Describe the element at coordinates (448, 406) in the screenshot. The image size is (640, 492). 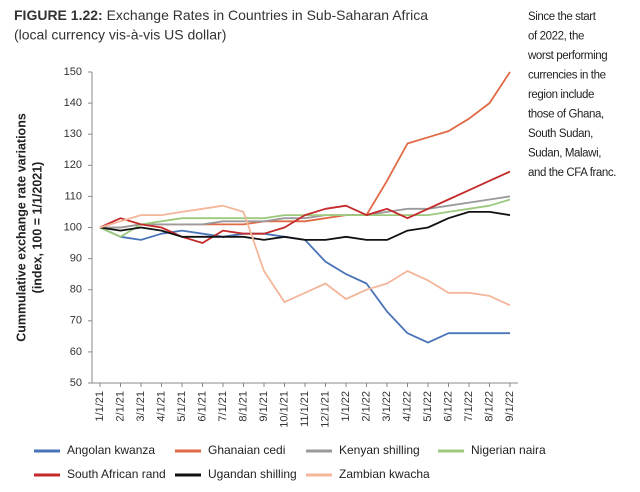
I see `x-tick-label: 6/1/22` at that location.